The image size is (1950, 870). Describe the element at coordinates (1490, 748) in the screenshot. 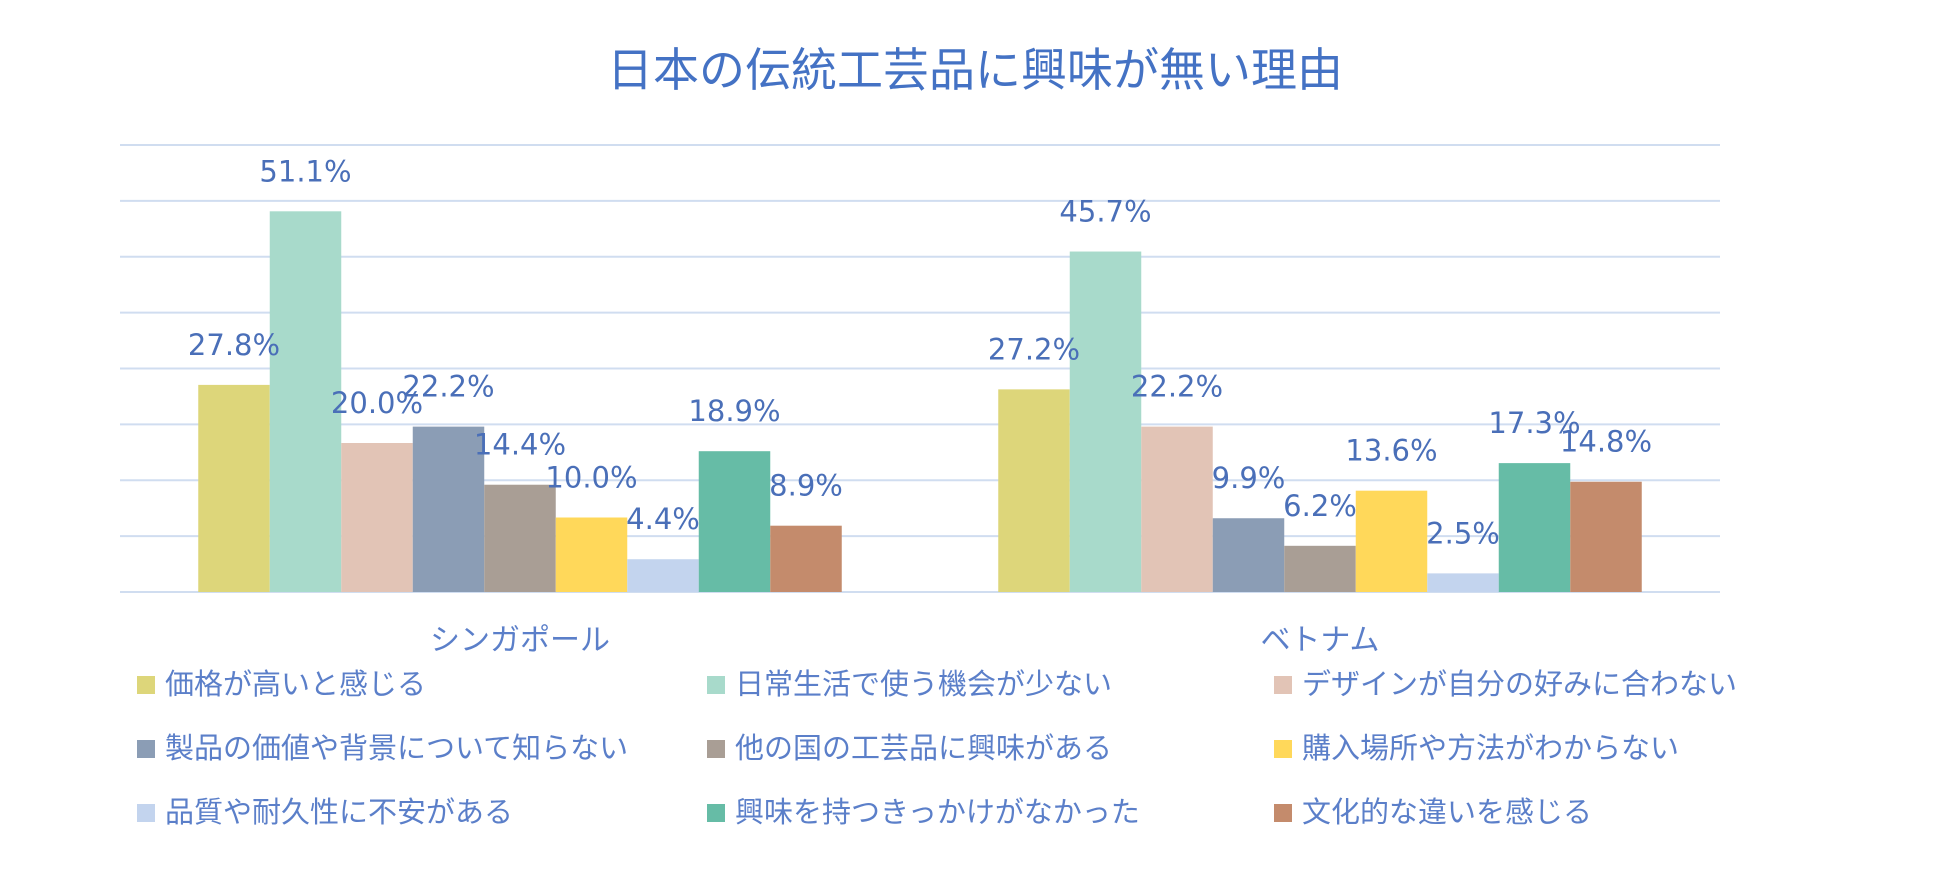

I see `legend-label: 購入場所や方法がわからない` at that location.